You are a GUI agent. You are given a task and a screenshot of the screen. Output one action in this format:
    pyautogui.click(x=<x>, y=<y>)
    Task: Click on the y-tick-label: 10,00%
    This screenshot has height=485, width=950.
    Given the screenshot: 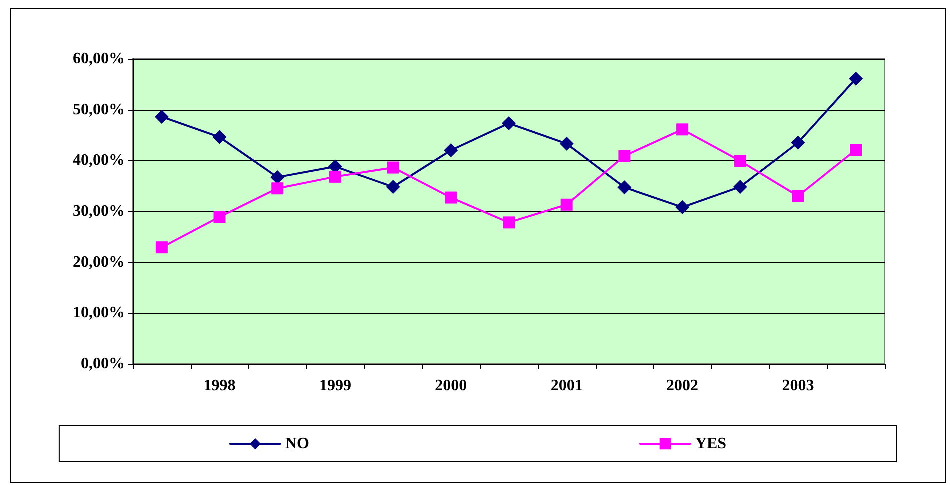 What is the action you would take?
    pyautogui.click(x=99, y=313)
    